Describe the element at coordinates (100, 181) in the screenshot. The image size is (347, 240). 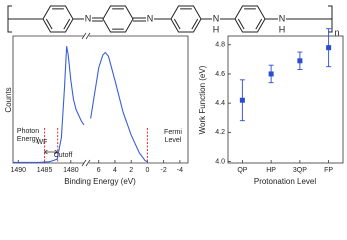
I see `x-axis-label: Binding Energy (eV)` at that location.